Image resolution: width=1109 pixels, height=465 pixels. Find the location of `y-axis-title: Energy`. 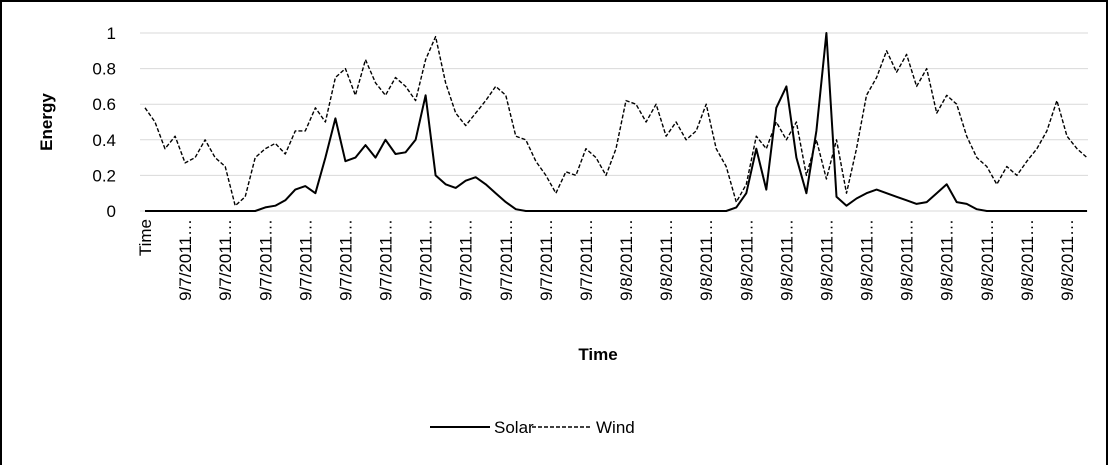

y-axis-title: Energy is located at coordinates (46, 122).